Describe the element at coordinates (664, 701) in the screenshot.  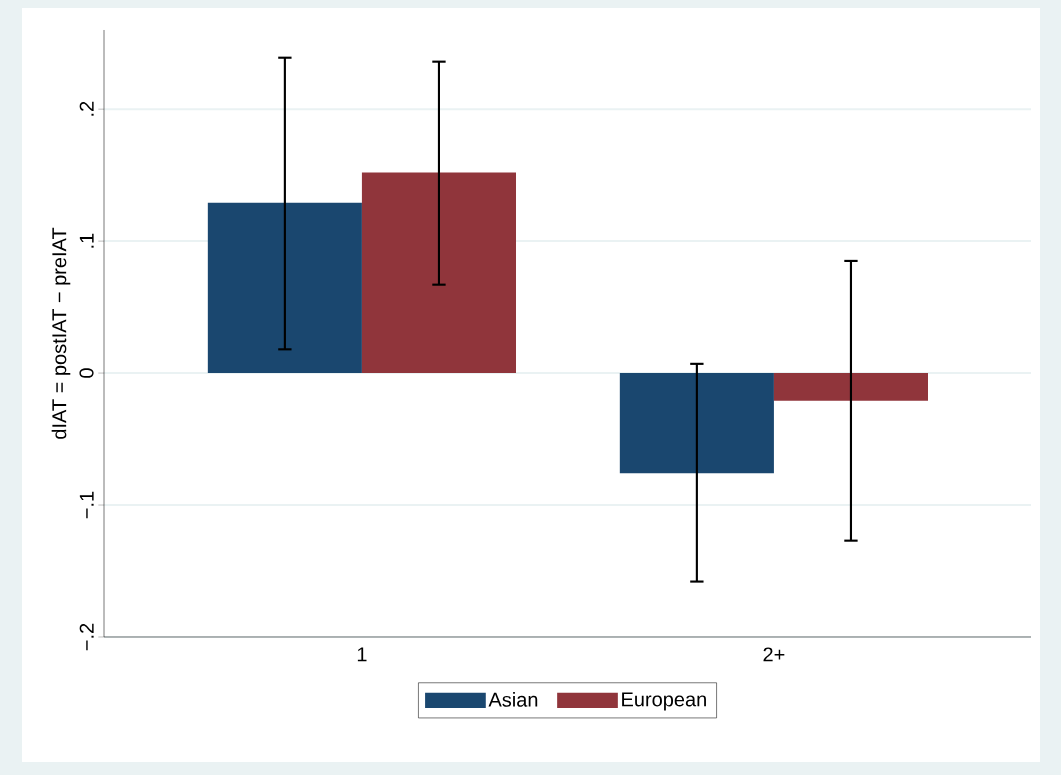
I see `legend-label: European` at that location.